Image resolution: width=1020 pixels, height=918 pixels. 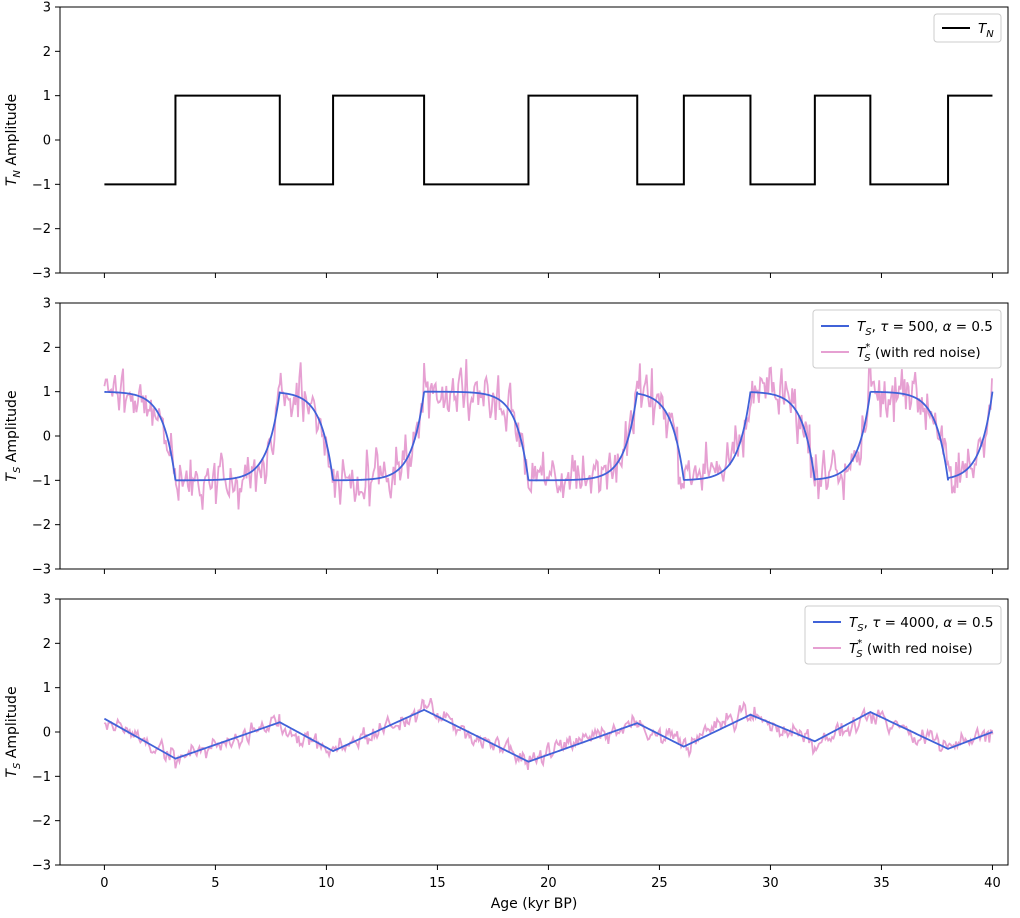 I want to click on y-axis-label: TN Amplitude, so click(x=13, y=140).